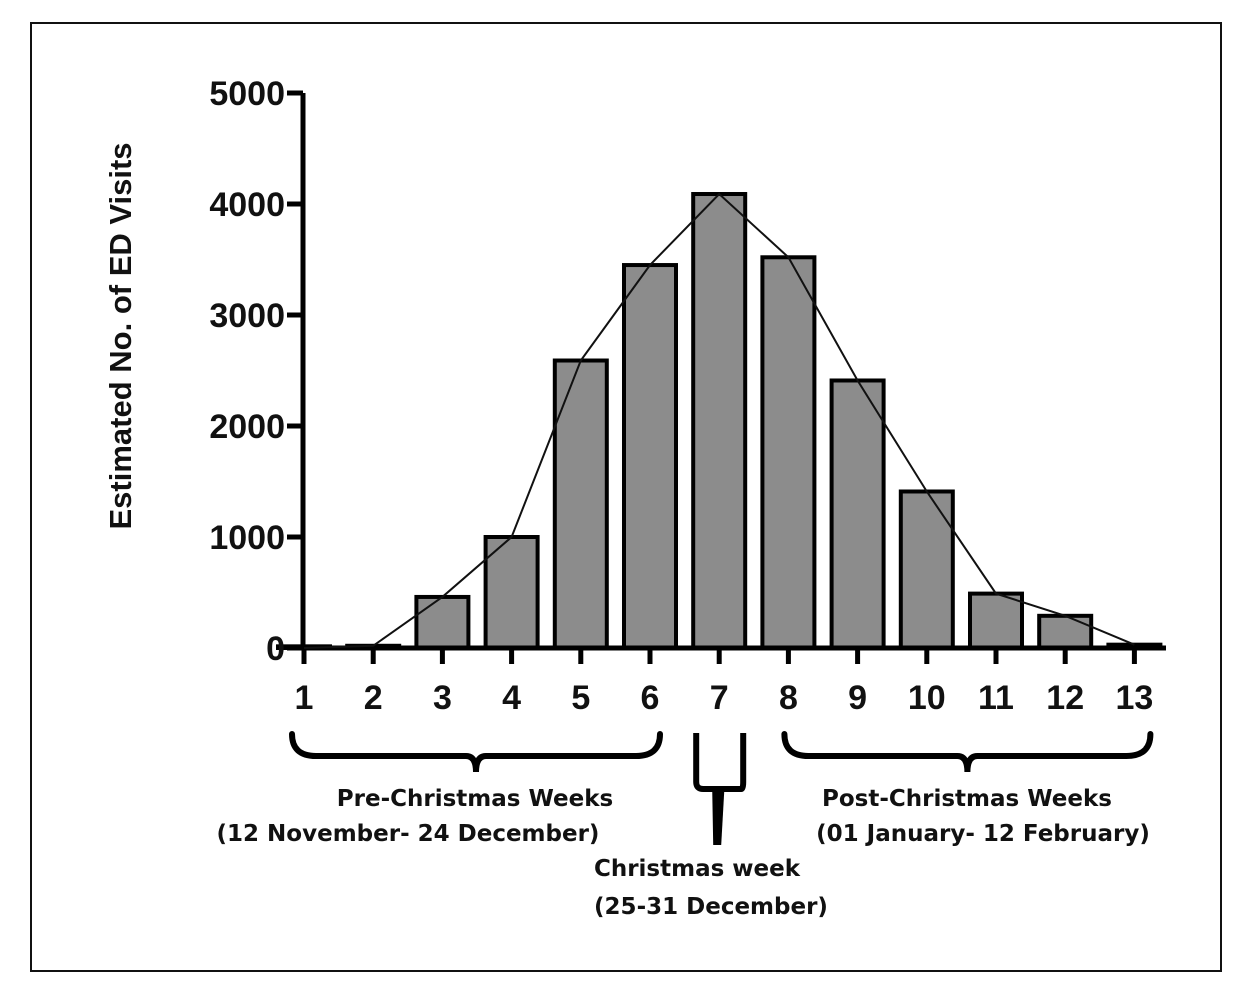 The image size is (1250, 998). What do you see at coordinates (967, 752) in the screenshot?
I see `brace-post-christmas` at bounding box center [967, 752].